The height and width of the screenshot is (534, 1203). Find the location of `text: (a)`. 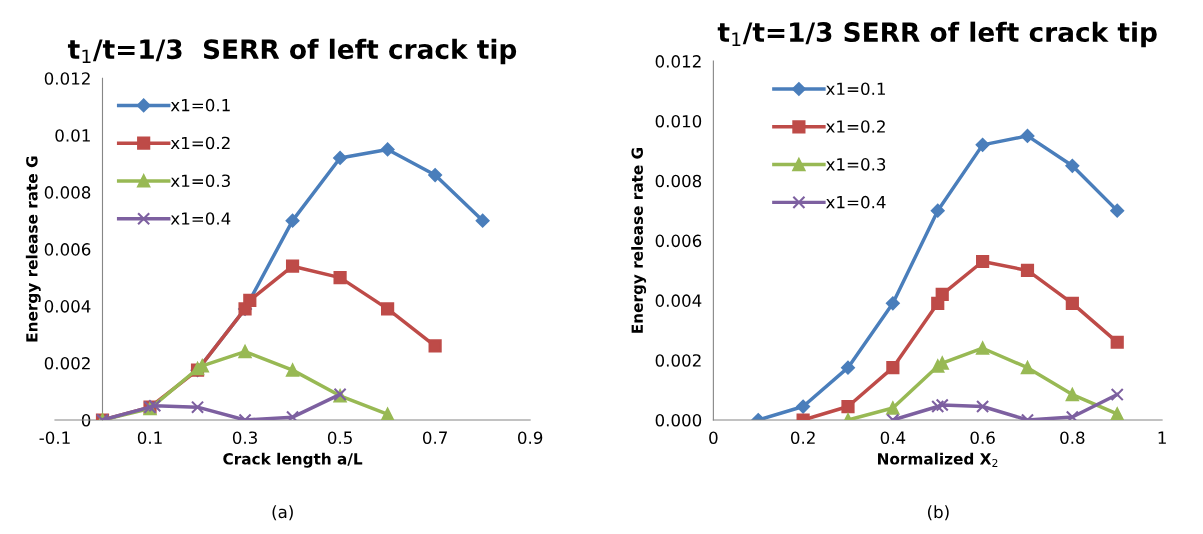

text: (a) is located at coordinates (282, 513).